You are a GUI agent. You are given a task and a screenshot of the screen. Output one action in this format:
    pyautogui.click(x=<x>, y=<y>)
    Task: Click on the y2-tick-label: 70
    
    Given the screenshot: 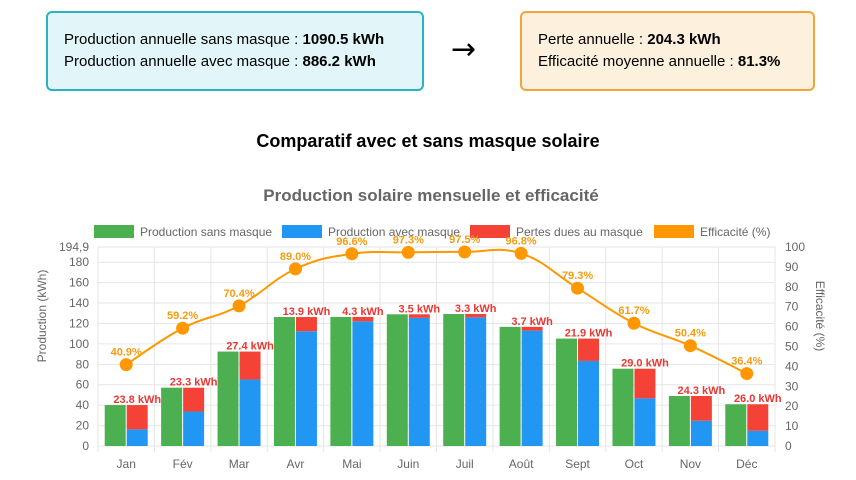 What is the action you would take?
    pyautogui.click(x=792, y=307)
    